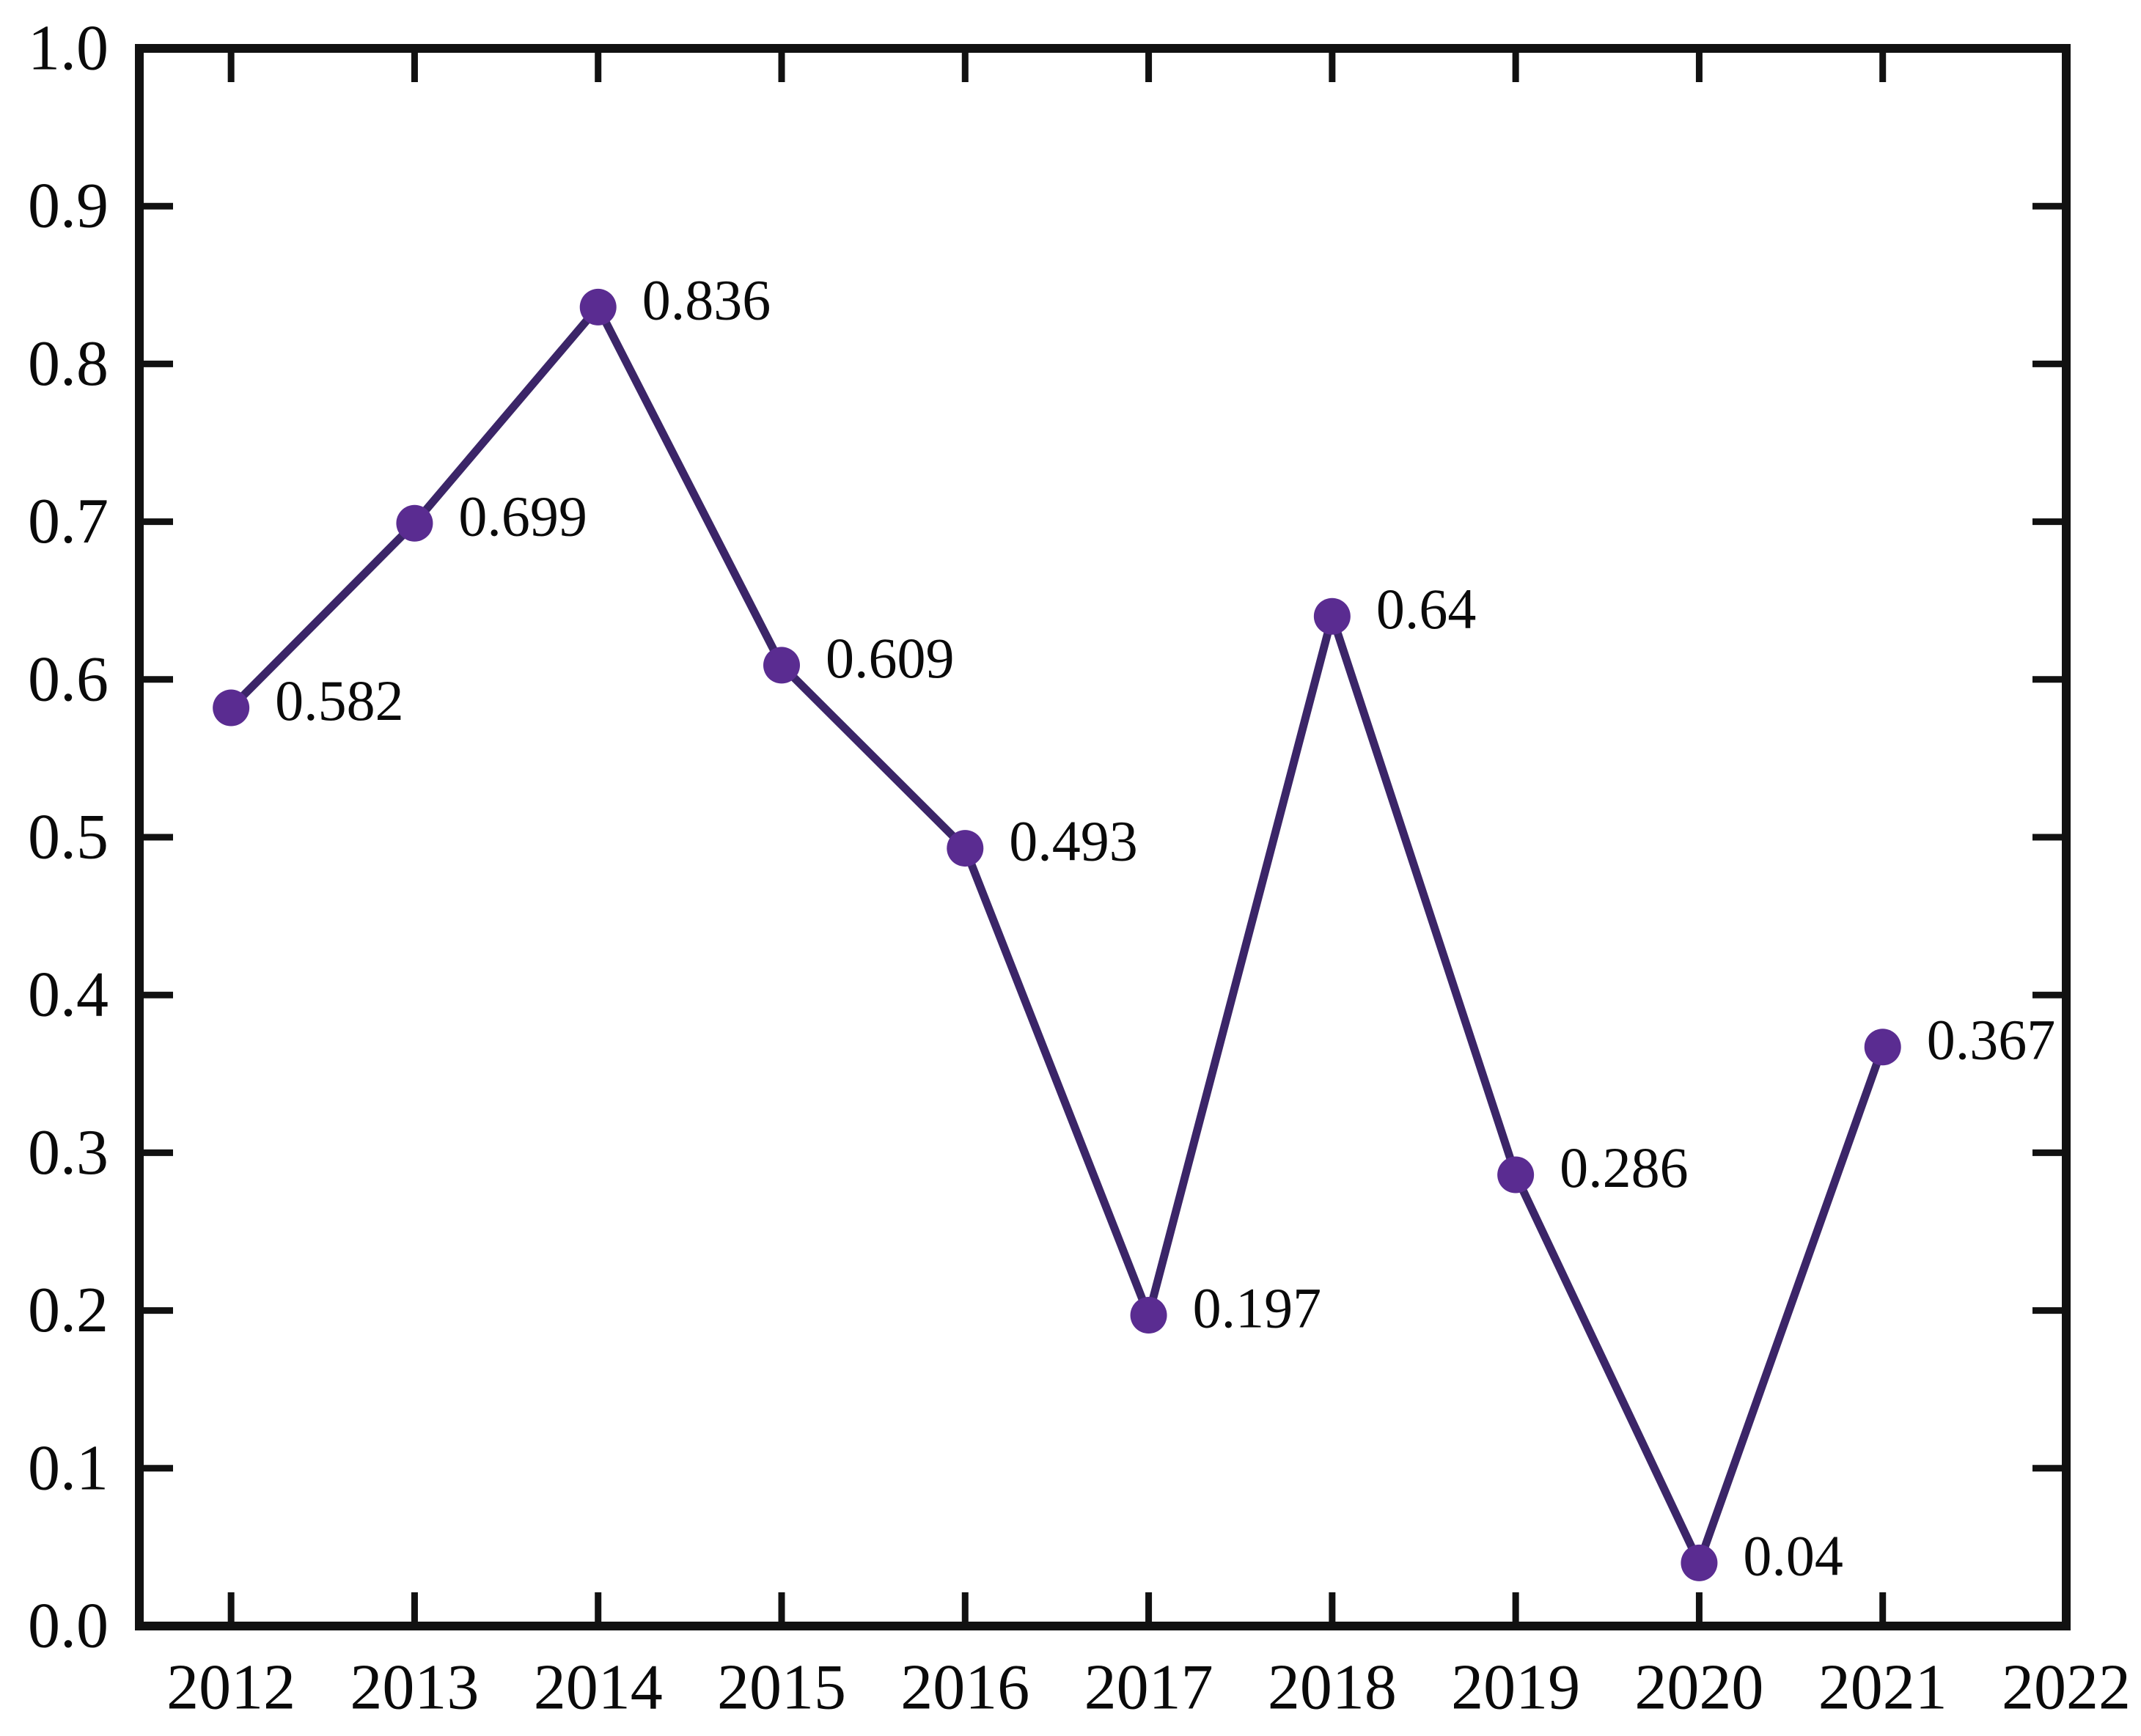 This screenshot has height=1736, width=2141. I want to click on x-tick-label: 2021, so click(1882, 1688).